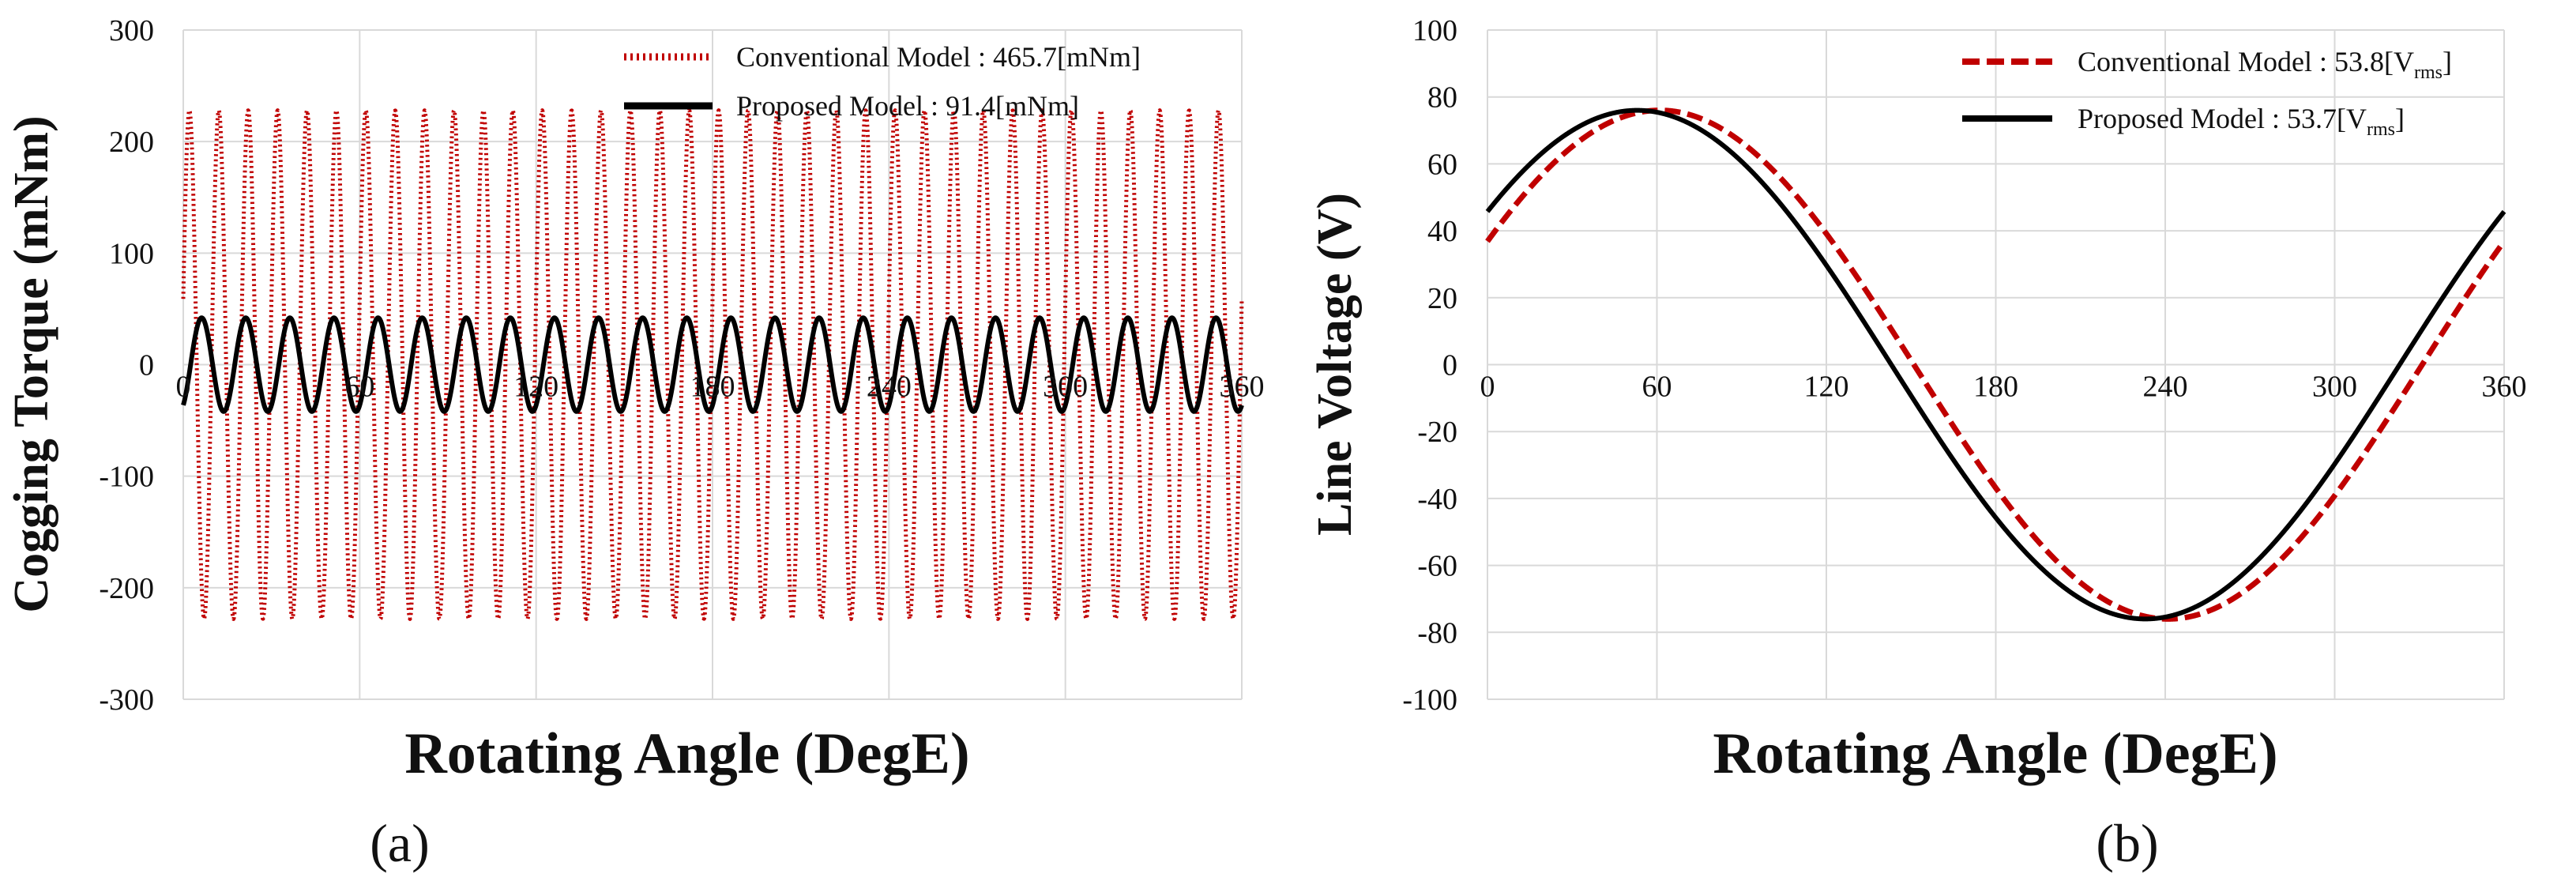 The height and width of the screenshot is (881, 2576). I want to click on legend-label-conventional-b-end: ], so click(2447, 61).